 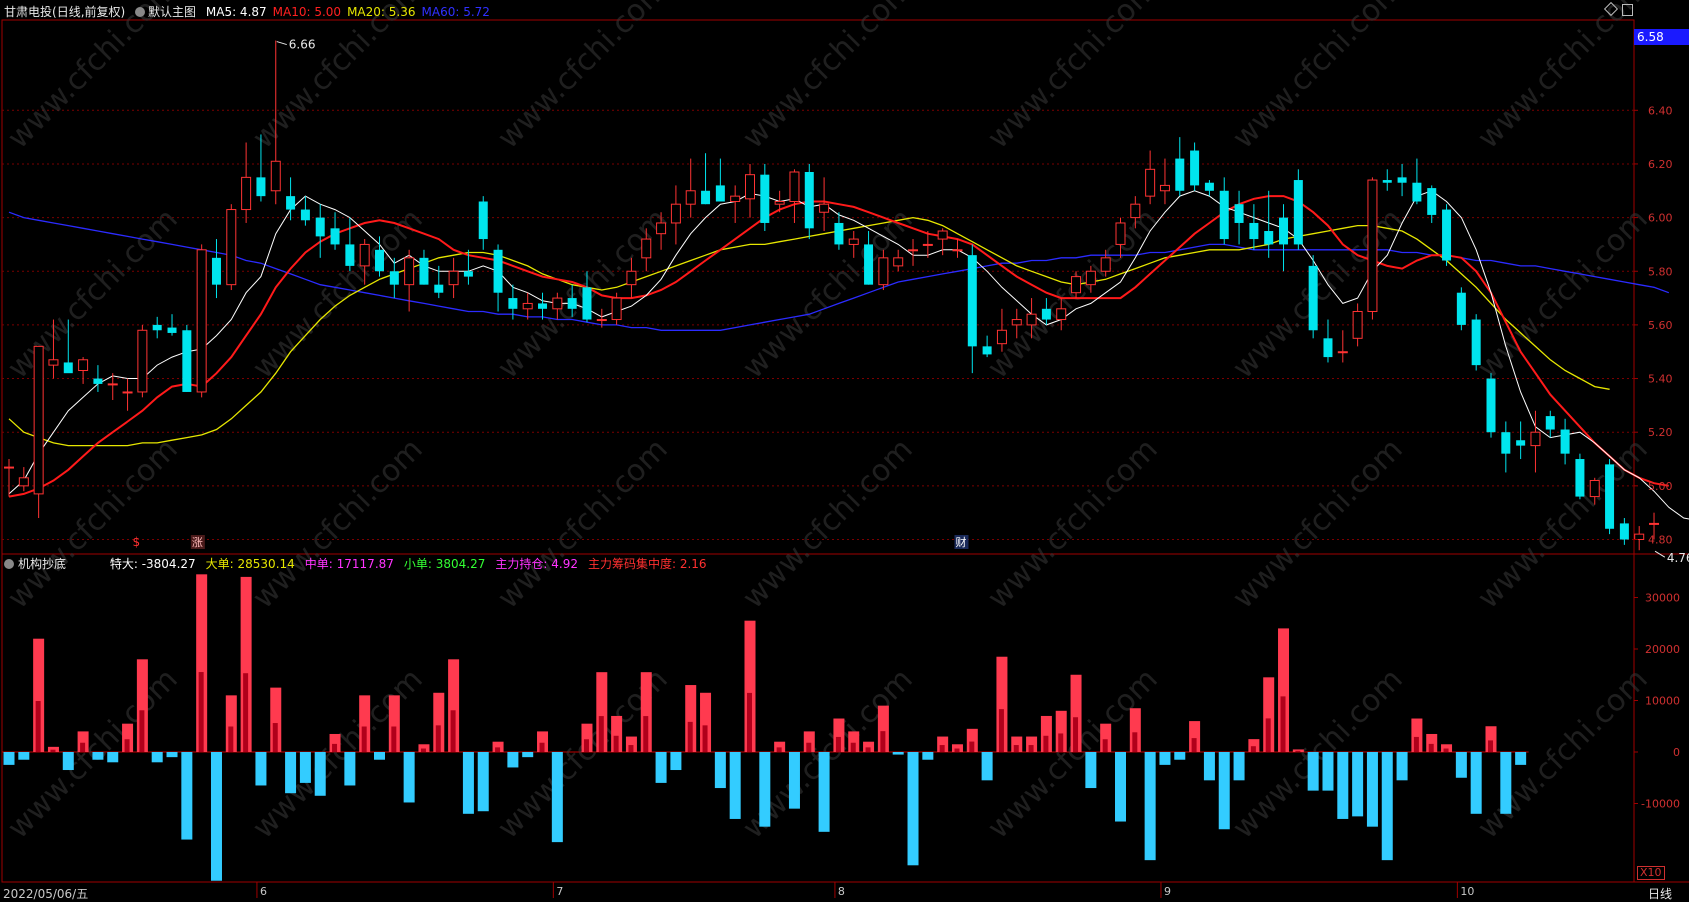 What do you see at coordinates (1678, 558) in the screenshot?
I see `low-price-label: 4.76` at bounding box center [1678, 558].